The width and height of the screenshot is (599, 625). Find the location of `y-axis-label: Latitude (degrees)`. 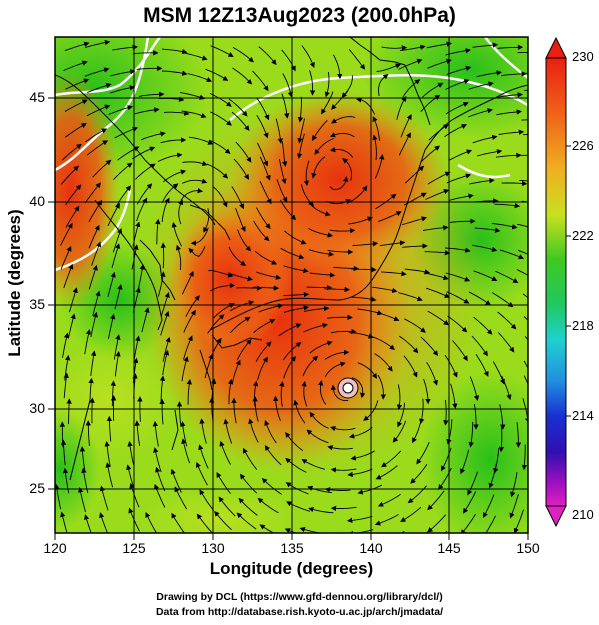

y-axis-label: Latitude (degrees) is located at coordinates (14, 283).